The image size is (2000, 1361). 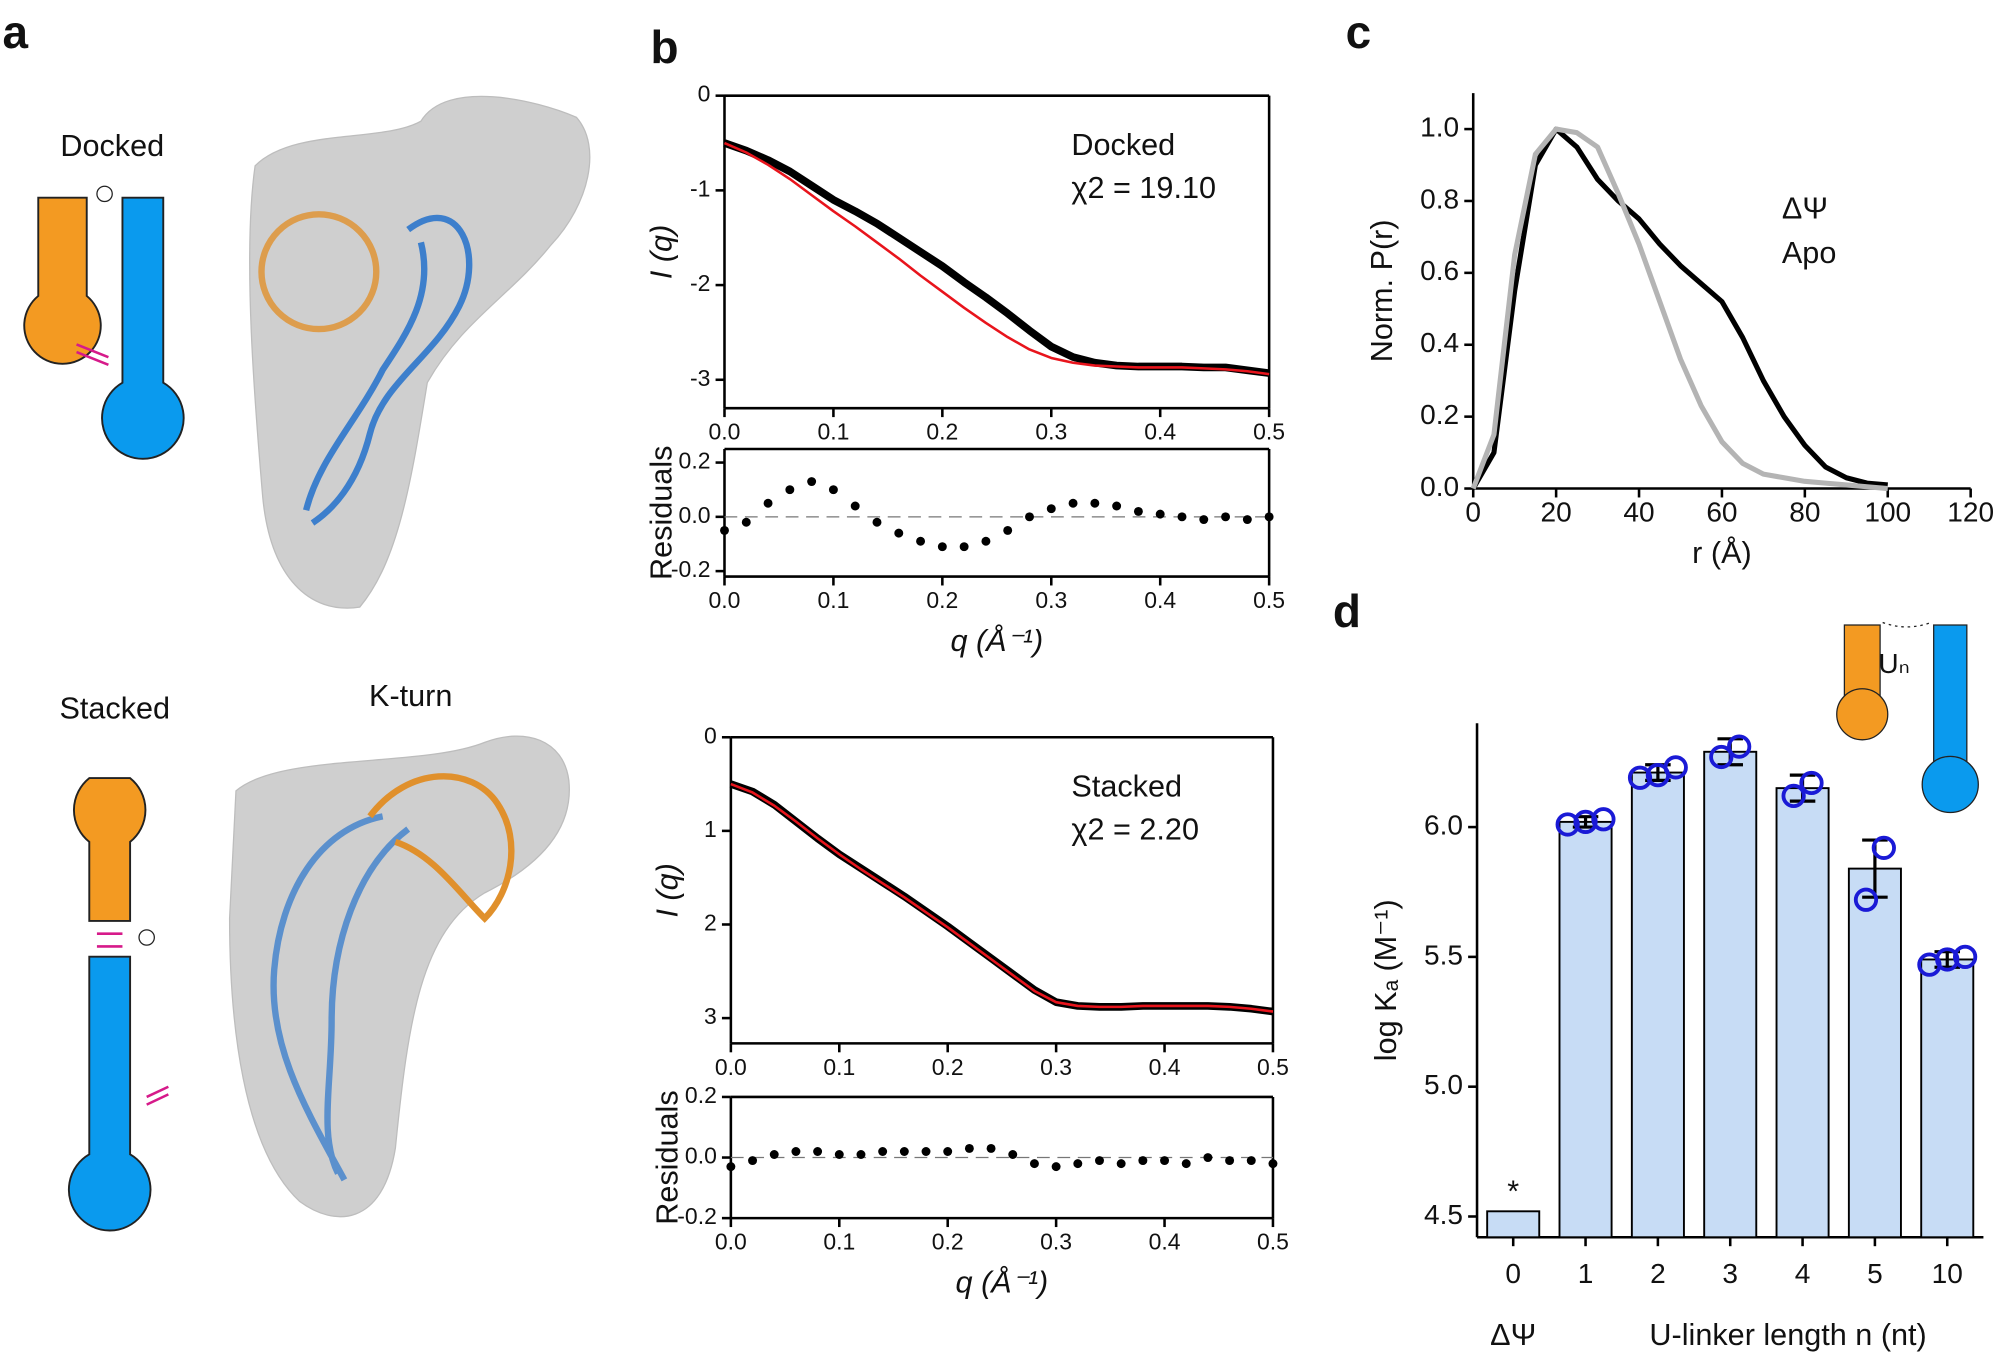 What do you see at coordinates (1805, 209) in the screenshot?
I see `legend-entry: ΔΨ` at bounding box center [1805, 209].